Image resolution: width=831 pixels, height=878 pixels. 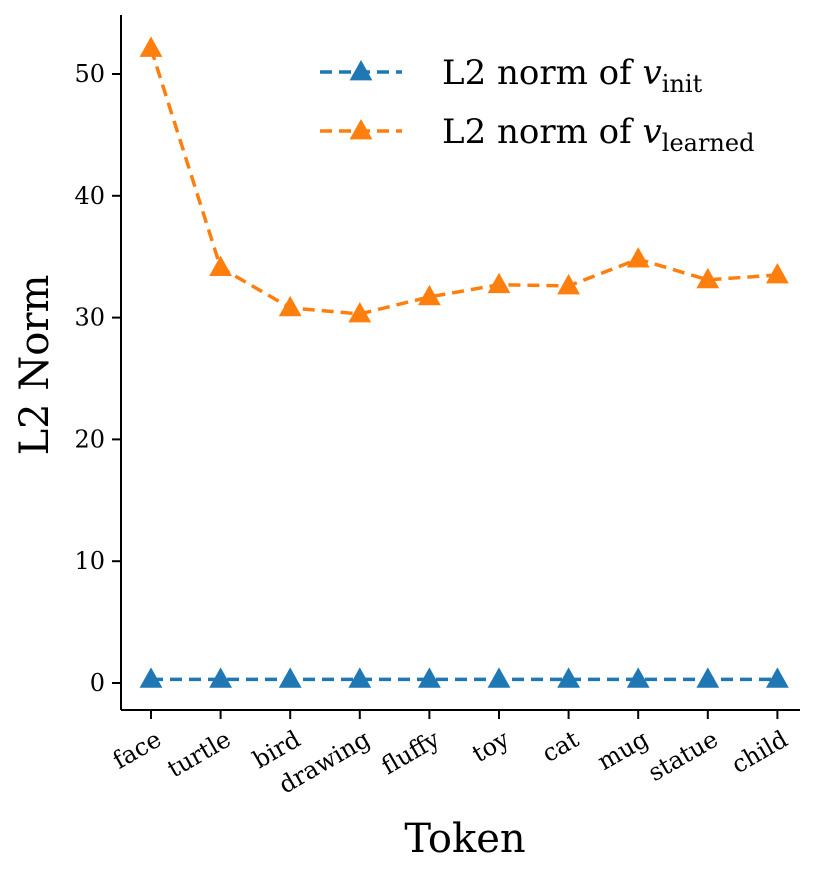 What do you see at coordinates (537, 105) in the screenshot?
I see `legend: L2 norm of vinit L2 norm of vlearned` at bounding box center [537, 105].